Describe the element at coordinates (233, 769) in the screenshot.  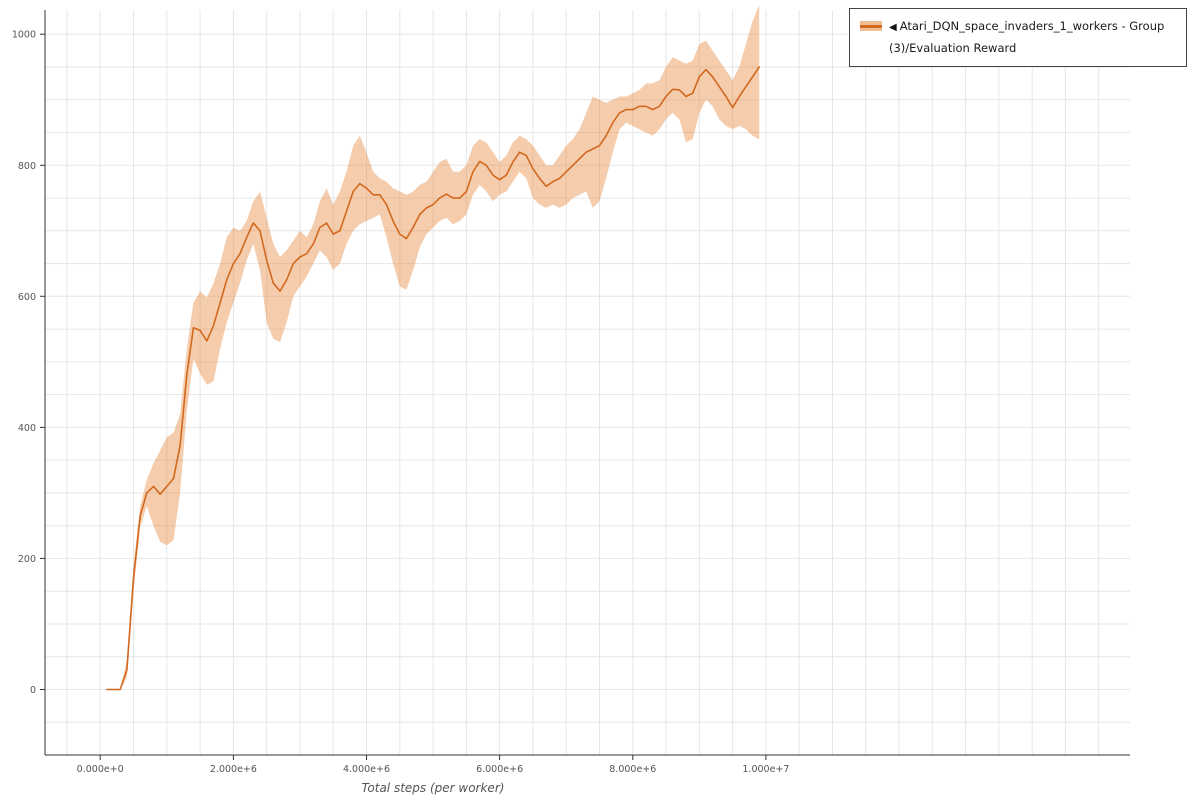
I see `x-tick-label: 2.000e+6` at that location.